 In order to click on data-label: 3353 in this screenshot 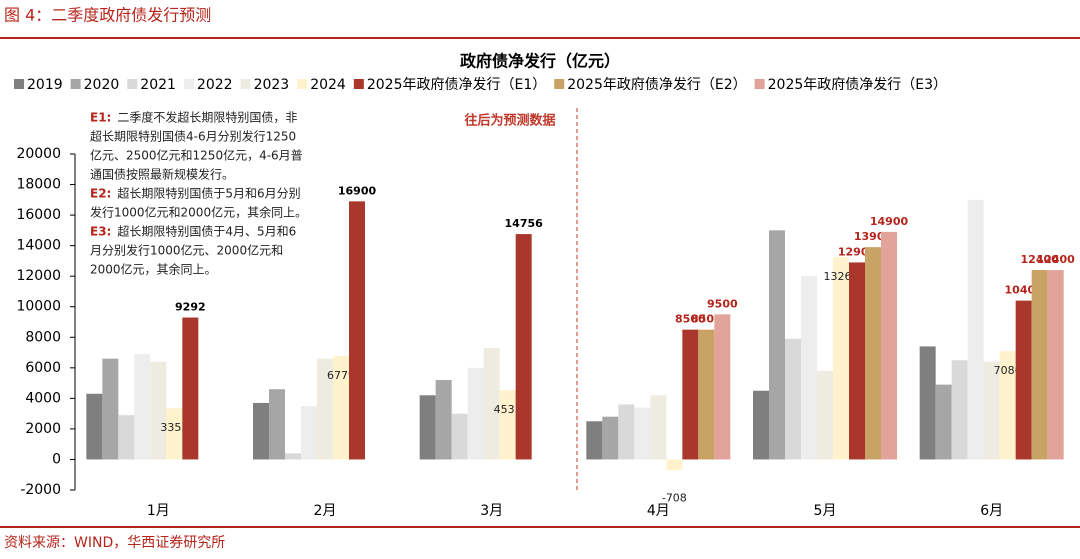, I will do `click(174, 427)`.